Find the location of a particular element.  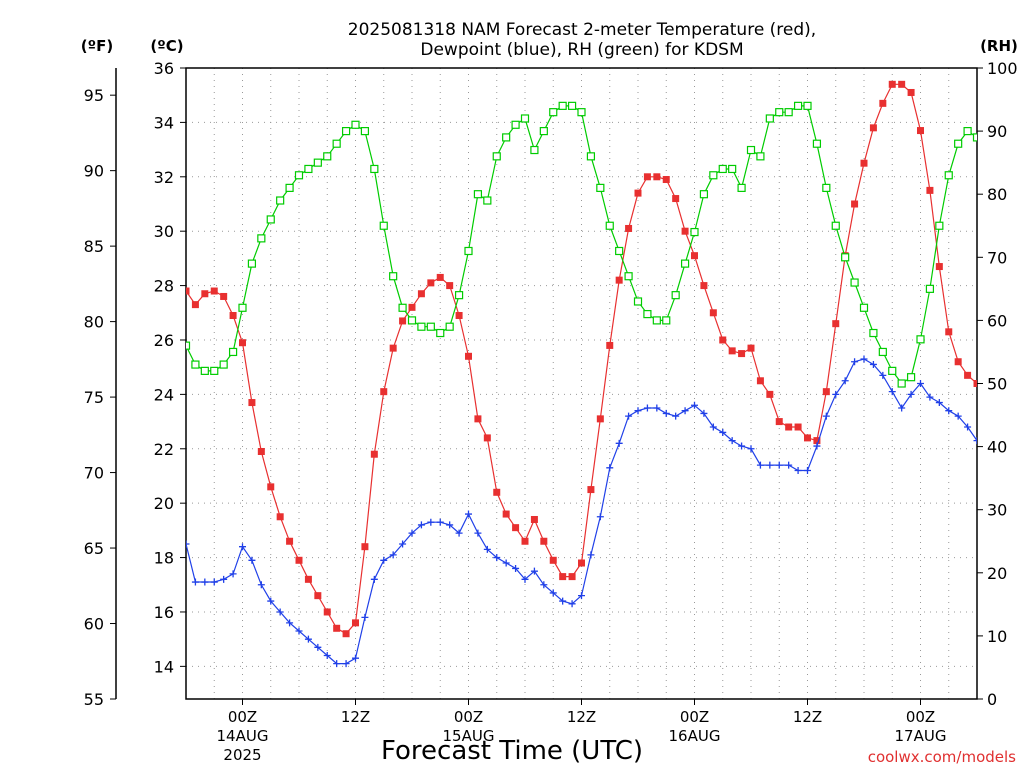

x-date-label: 17AUG is located at coordinates (921, 736).